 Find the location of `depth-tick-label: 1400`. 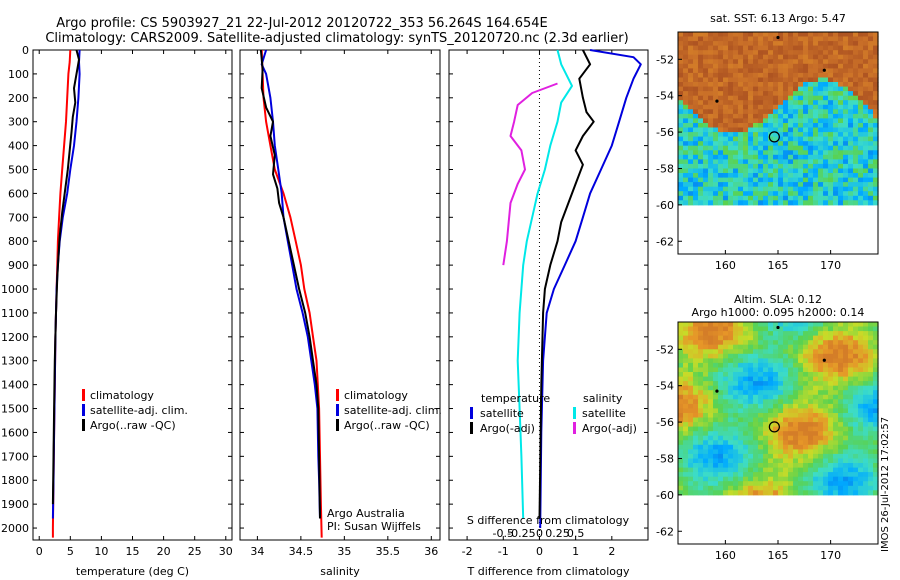

depth-tick-label: 1400 is located at coordinates (15, 385).